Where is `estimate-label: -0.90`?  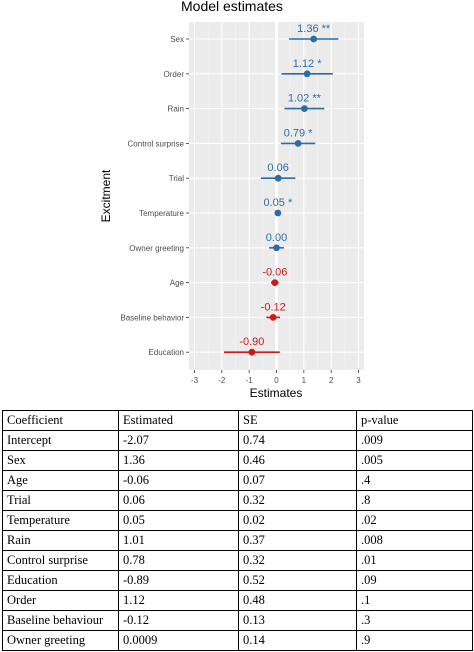
estimate-label: -0.90 is located at coordinates (251, 342).